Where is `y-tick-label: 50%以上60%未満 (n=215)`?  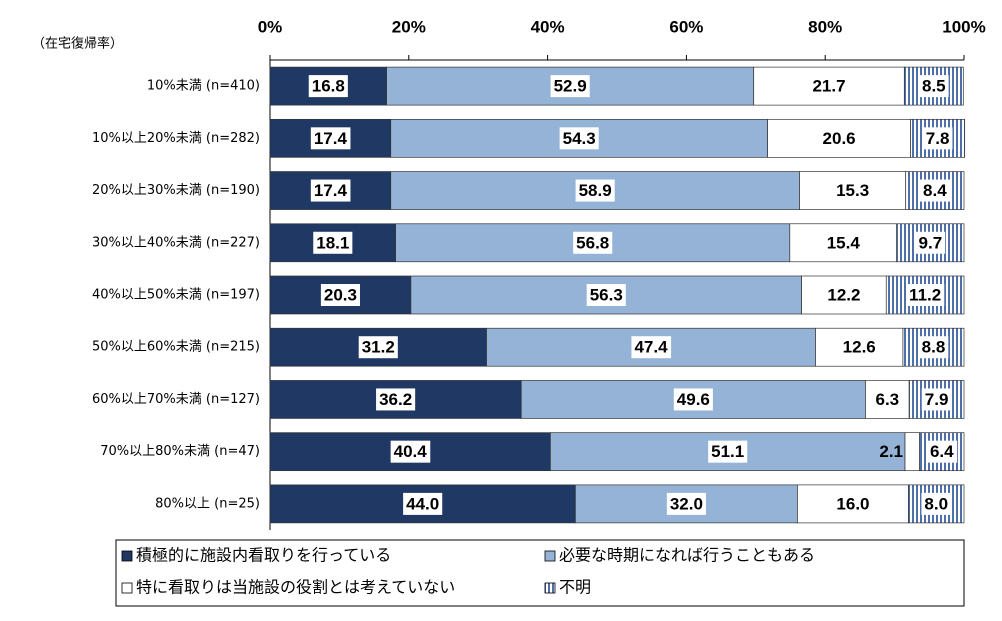
y-tick-label: 50%以上60%未満 (n=215) is located at coordinates (176, 347).